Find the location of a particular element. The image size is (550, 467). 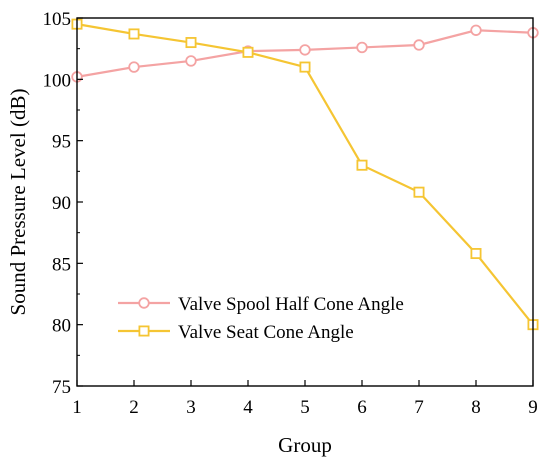

y-tick-label: 95 is located at coordinates (61, 142).